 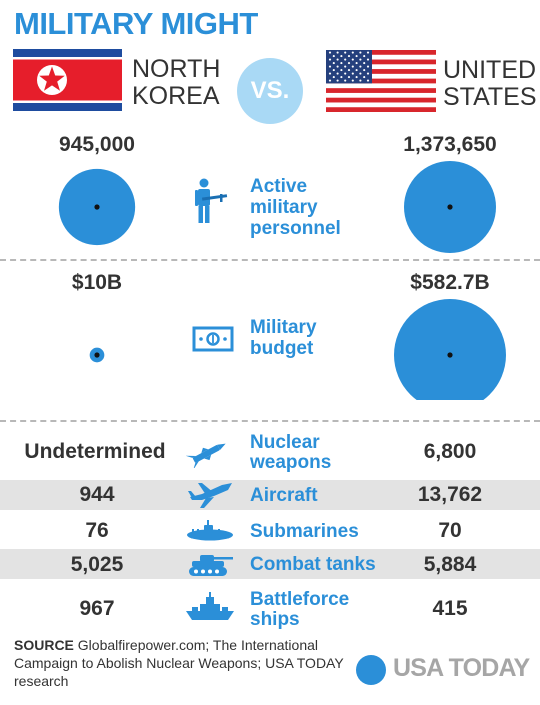 I want to click on nk-aircraft-value: 944, so click(x=97, y=494).